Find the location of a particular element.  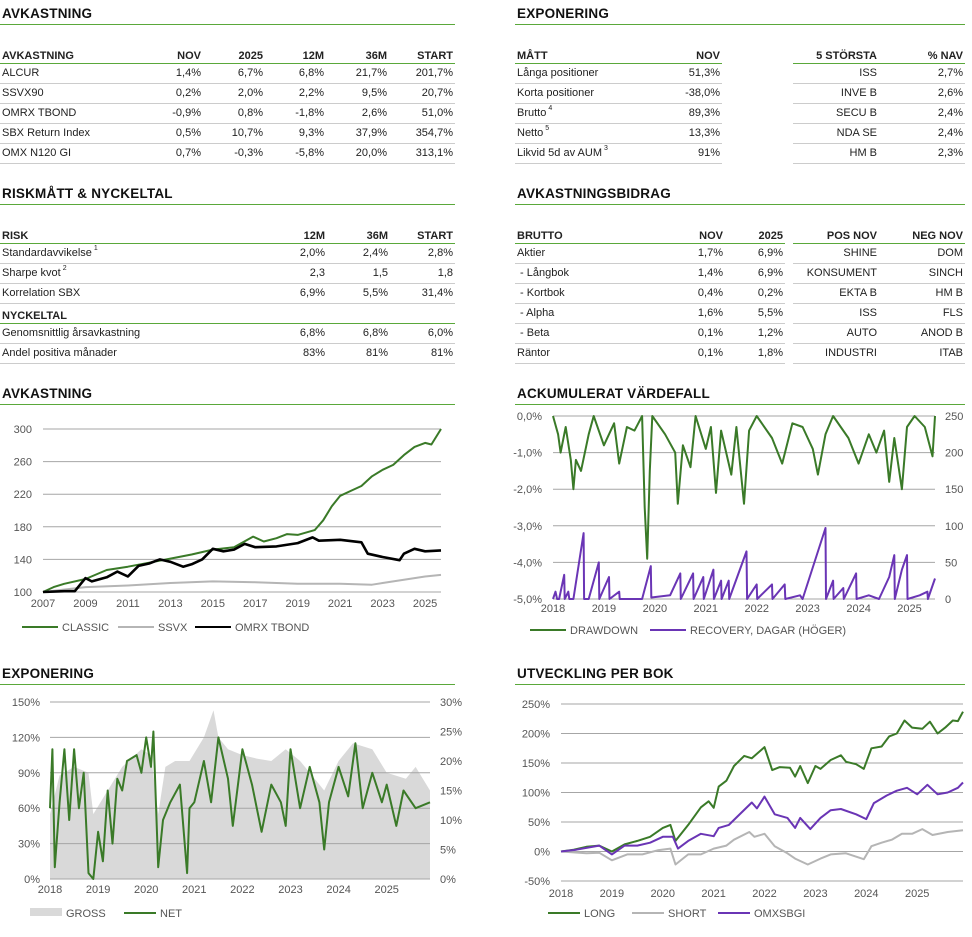

x-tick-label: 2022 is located at coordinates (756, 609).